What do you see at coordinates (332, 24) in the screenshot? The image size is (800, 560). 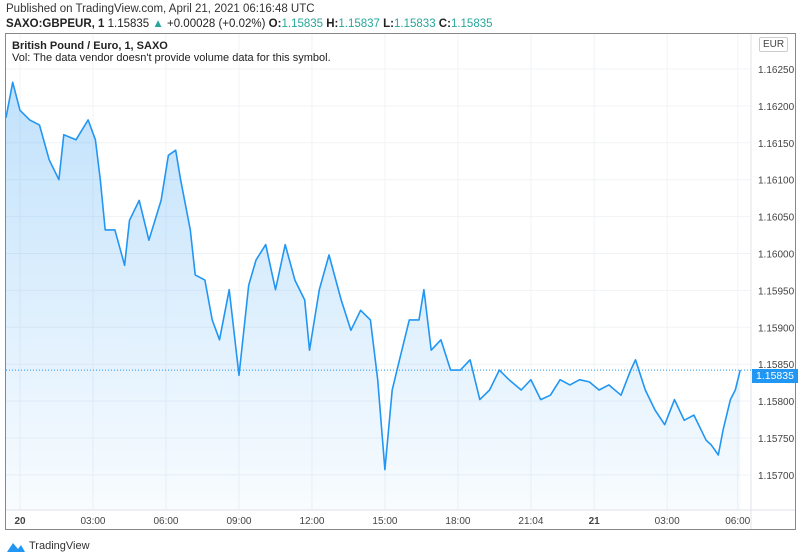 I see `high-label: H:` at bounding box center [332, 24].